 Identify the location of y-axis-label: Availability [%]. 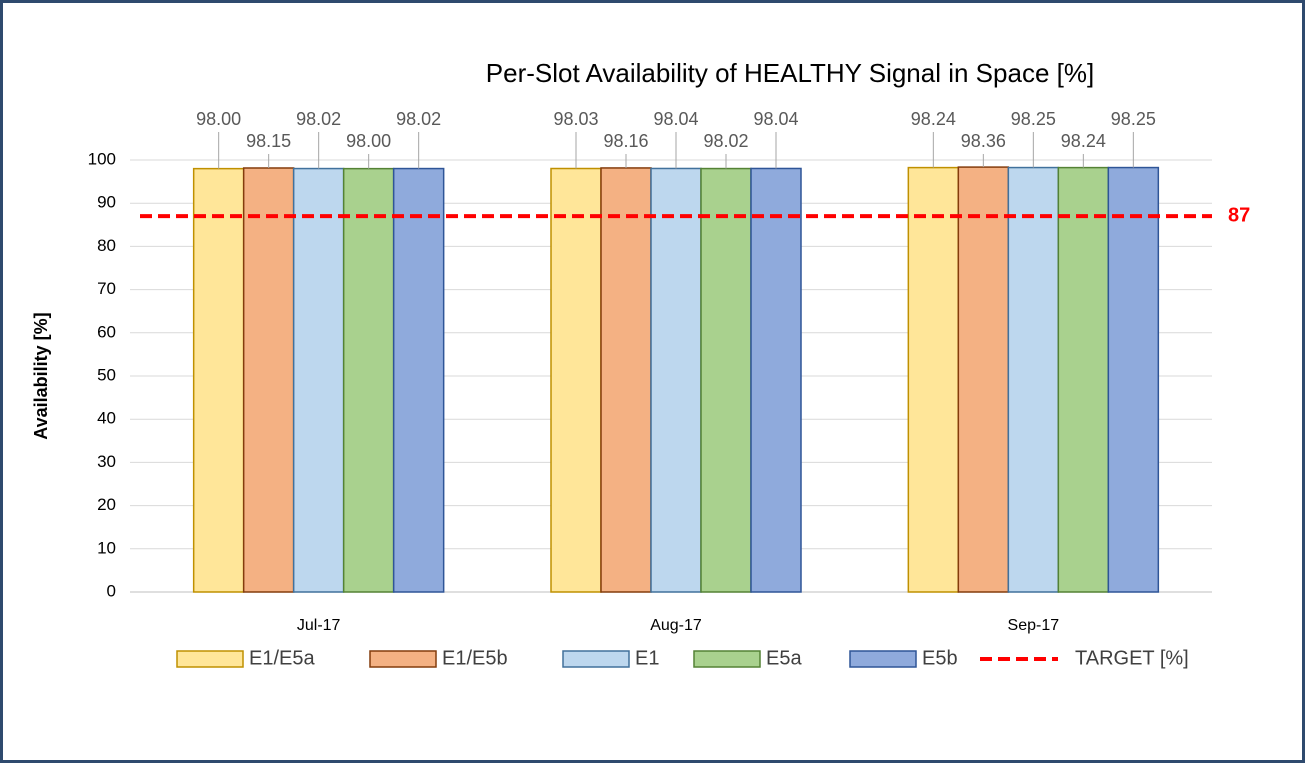
(41, 375).